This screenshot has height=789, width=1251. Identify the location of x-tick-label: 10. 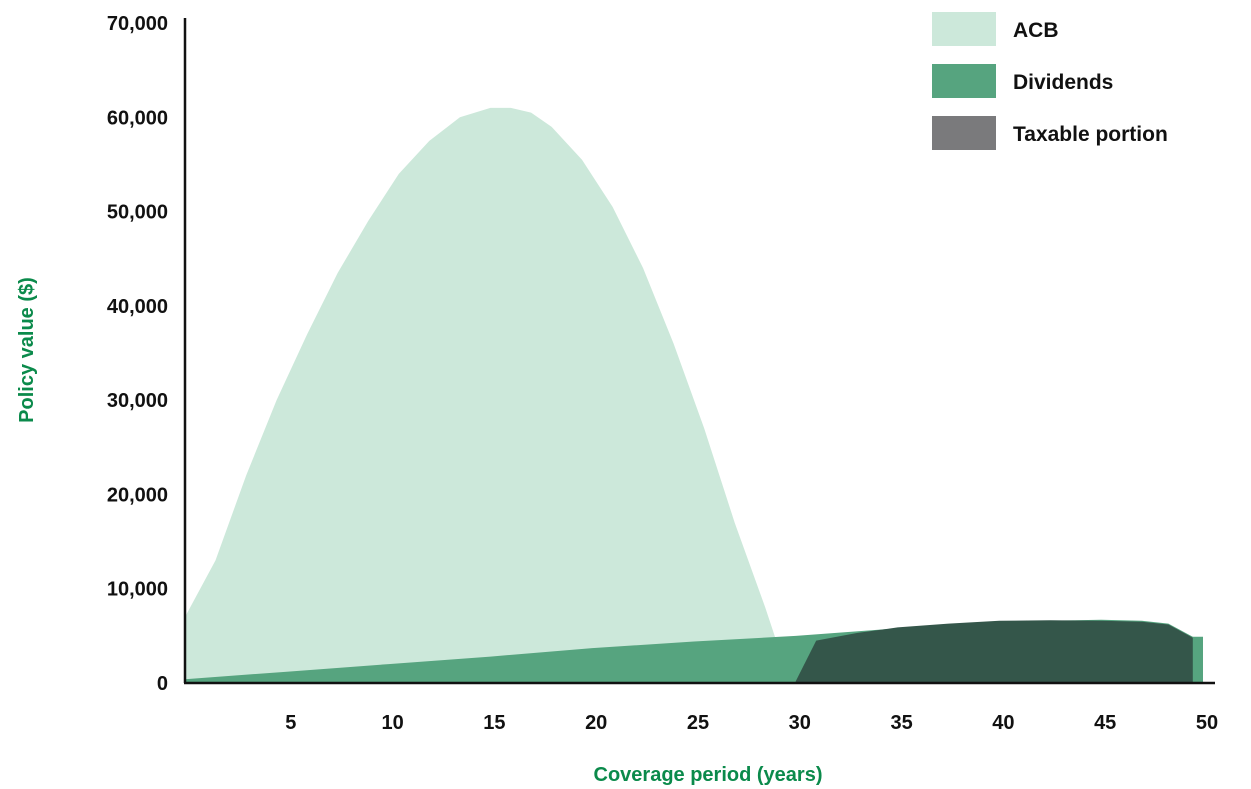
(392, 723).